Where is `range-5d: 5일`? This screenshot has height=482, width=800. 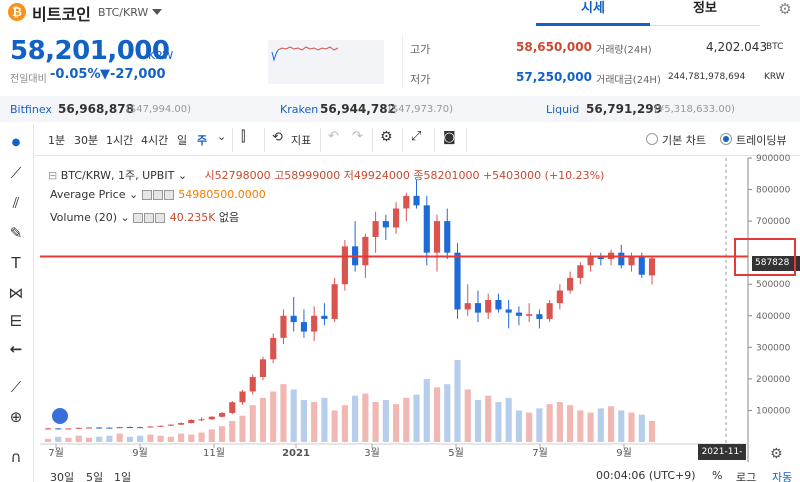 range-5d: 5일 is located at coordinates (95, 476).